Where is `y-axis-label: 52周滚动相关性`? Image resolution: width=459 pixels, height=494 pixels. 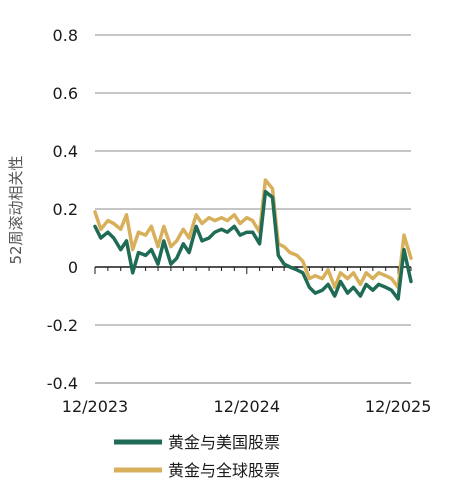 y-axis-label: 52周滚动相关性 is located at coordinates (16, 209).